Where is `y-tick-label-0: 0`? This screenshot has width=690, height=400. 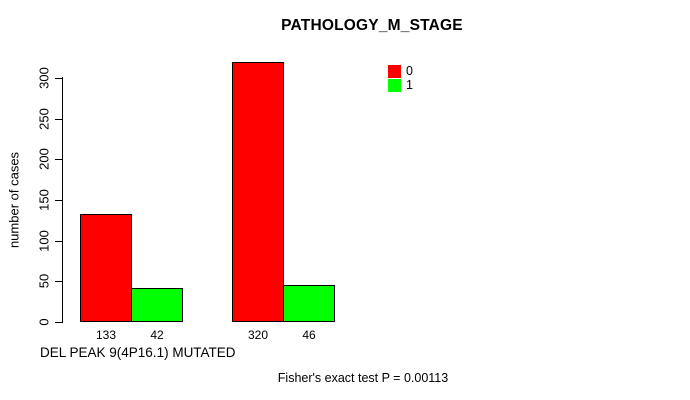 y-tick-label-0: 0 is located at coordinates (44, 322).